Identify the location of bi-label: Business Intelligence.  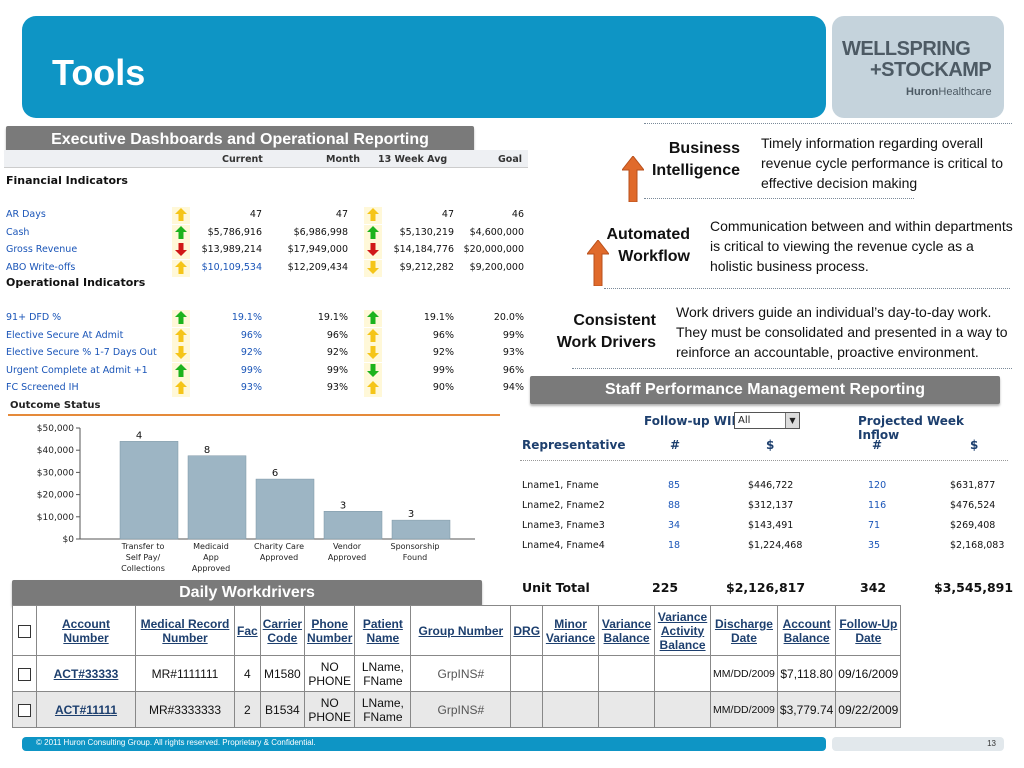
(695, 159).